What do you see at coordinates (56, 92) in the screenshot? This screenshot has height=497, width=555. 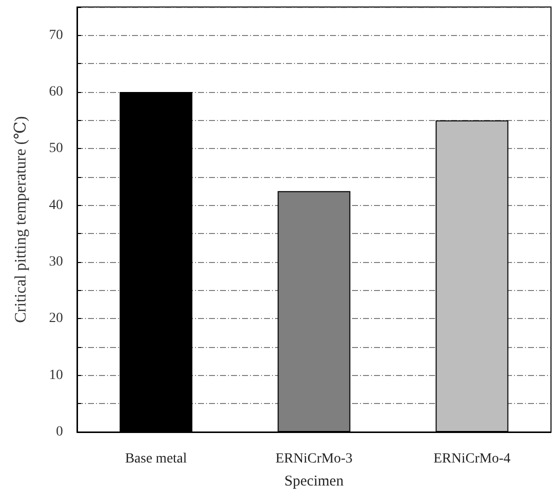 I see `y-tick-label: 60` at bounding box center [56, 92].